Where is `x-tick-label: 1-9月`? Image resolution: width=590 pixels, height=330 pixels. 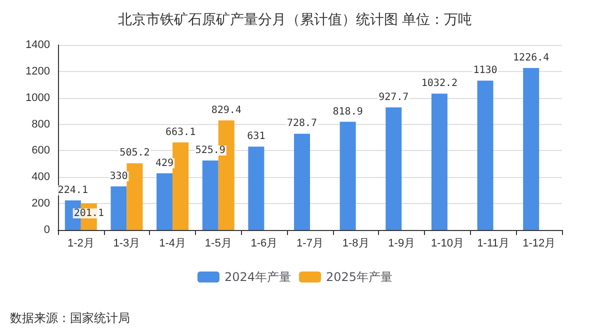 x-tick-label: 1-9月 is located at coordinates (402, 244).